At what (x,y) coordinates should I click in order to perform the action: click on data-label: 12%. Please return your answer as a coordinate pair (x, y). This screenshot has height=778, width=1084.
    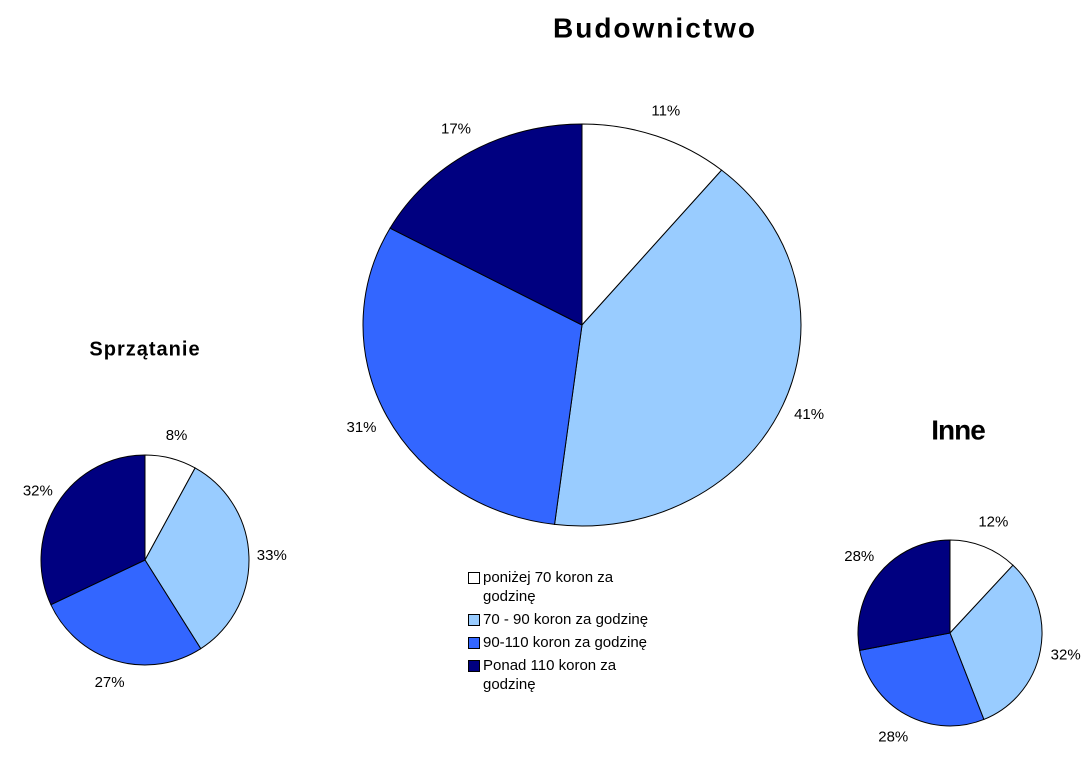
    Looking at the image, I should click on (993, 521).